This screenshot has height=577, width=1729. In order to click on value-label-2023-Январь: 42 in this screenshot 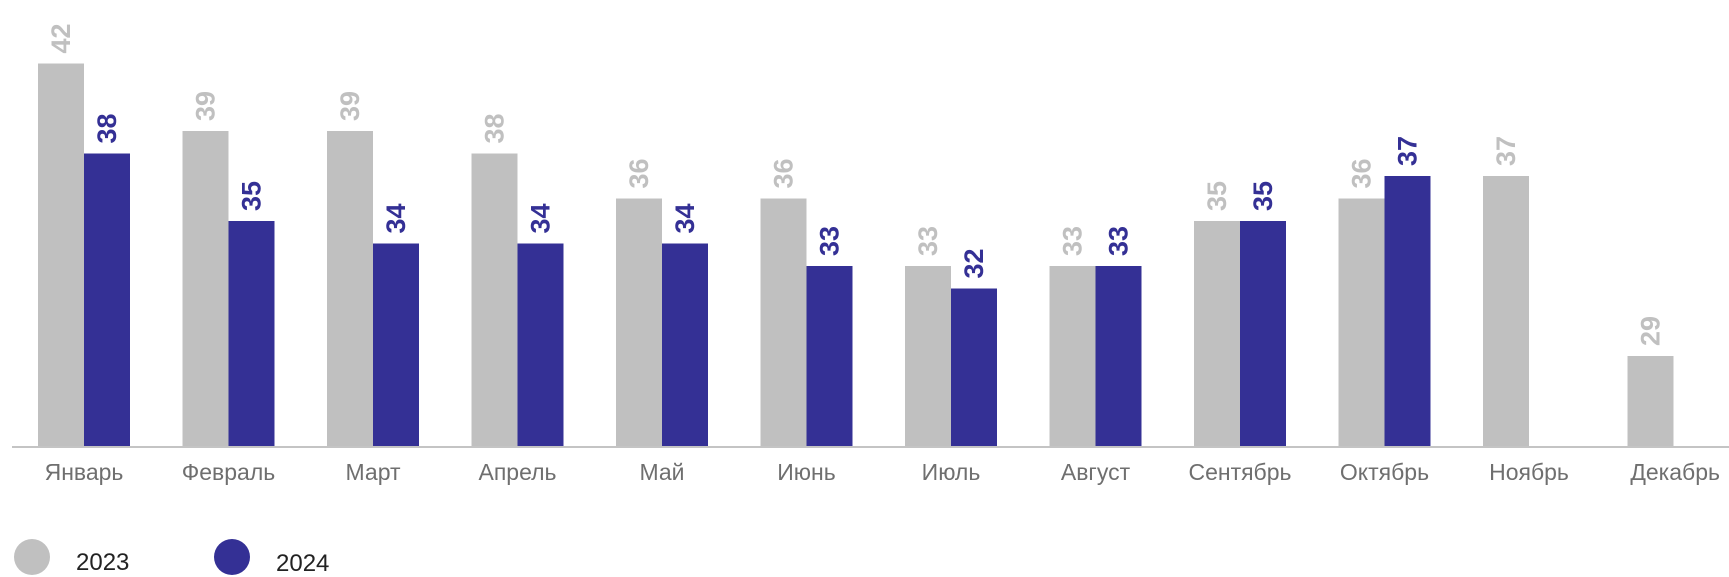, I will do `click(61, 38)`.